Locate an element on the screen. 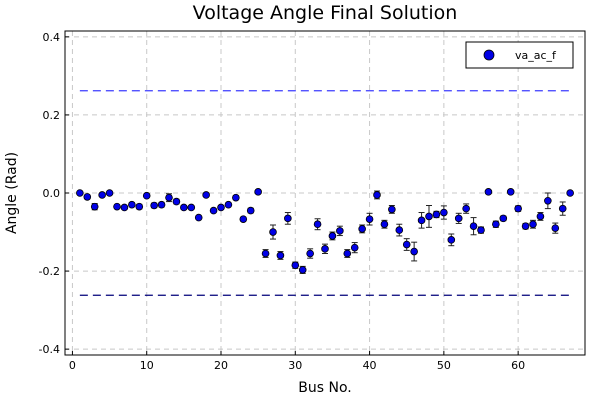  y-axis-label: Angle (Rad) is located at coordinates (12, 193).